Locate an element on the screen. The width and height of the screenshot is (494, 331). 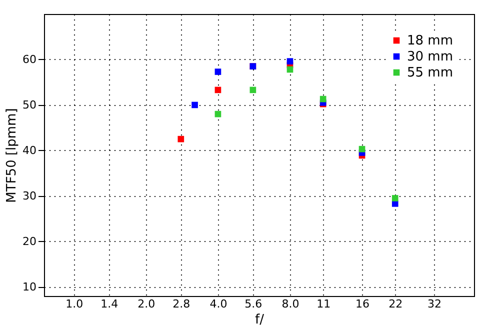
x-tick-label: 1.0 is located at coordinates (75, 304).